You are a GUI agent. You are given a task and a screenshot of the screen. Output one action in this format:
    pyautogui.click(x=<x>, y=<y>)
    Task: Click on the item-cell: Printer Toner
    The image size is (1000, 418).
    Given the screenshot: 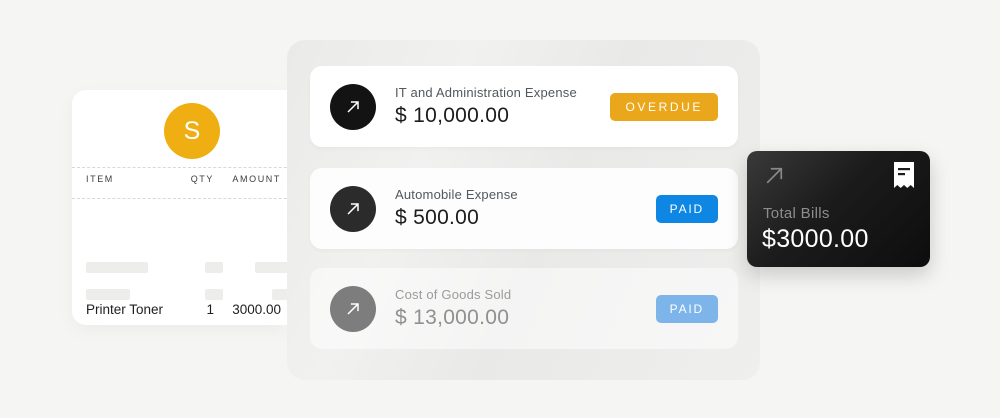 What is the action you would take?
    pyautogui.click(x=125, y=309)
    